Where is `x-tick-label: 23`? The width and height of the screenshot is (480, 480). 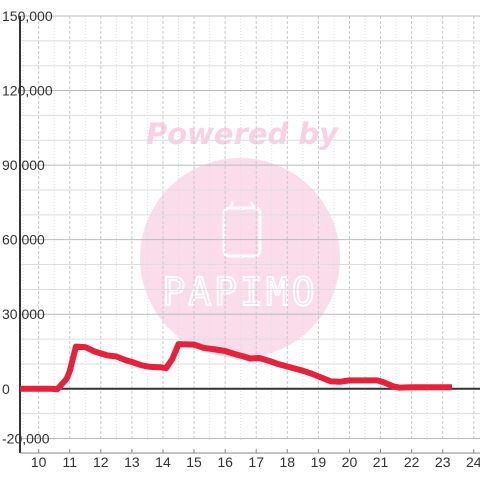 x-tick-label: 23 is located at coordinates (443, 462).